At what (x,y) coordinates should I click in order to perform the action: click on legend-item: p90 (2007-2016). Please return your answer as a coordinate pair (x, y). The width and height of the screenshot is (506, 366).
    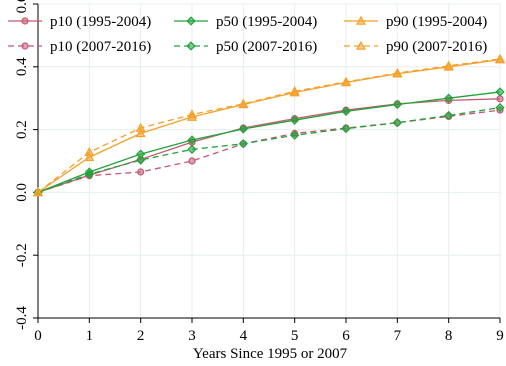
    Looking at the image, I should click on (415, 47).